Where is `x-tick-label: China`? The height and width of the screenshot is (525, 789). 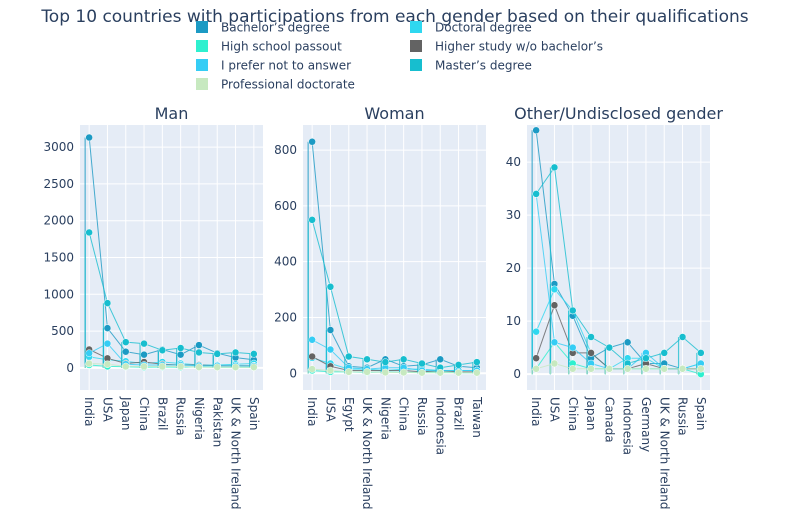 x-tick-label: China is located at coordinates (573, 414).